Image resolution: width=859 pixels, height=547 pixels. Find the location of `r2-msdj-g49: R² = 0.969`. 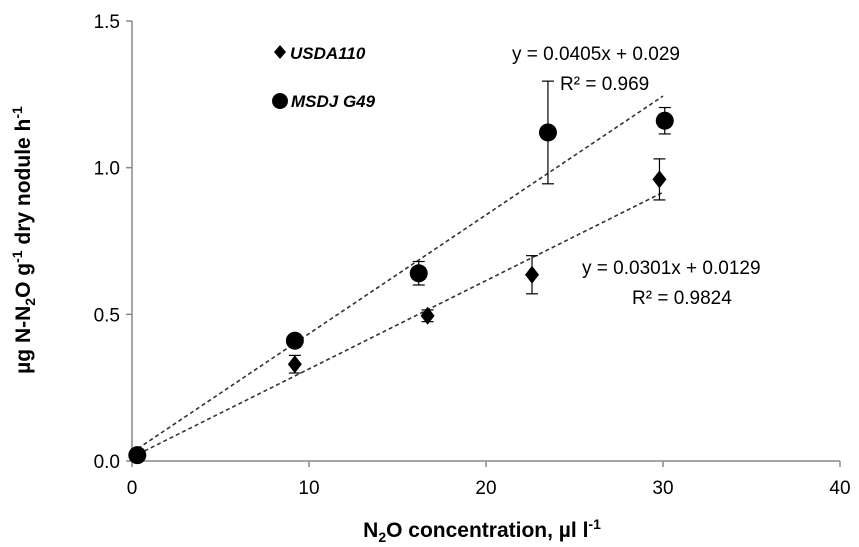

r2-msdj-g49: R² = 0.969 is located at coordinates (604, 84).